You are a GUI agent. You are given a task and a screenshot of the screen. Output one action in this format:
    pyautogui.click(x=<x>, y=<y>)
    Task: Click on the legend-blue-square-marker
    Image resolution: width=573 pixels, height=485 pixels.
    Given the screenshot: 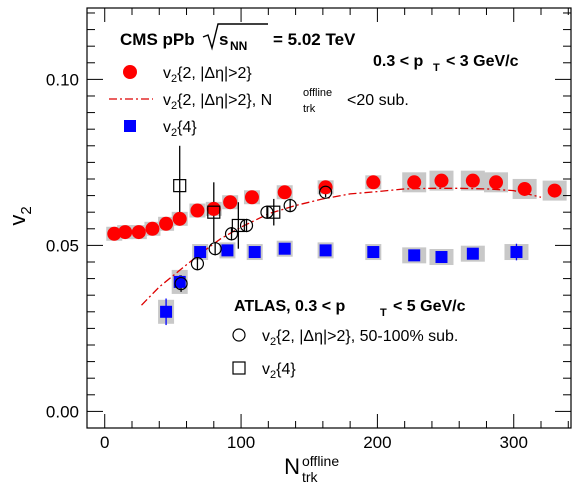 What is the action you would take?
    pyautogui.click(x=130, y=126)
    